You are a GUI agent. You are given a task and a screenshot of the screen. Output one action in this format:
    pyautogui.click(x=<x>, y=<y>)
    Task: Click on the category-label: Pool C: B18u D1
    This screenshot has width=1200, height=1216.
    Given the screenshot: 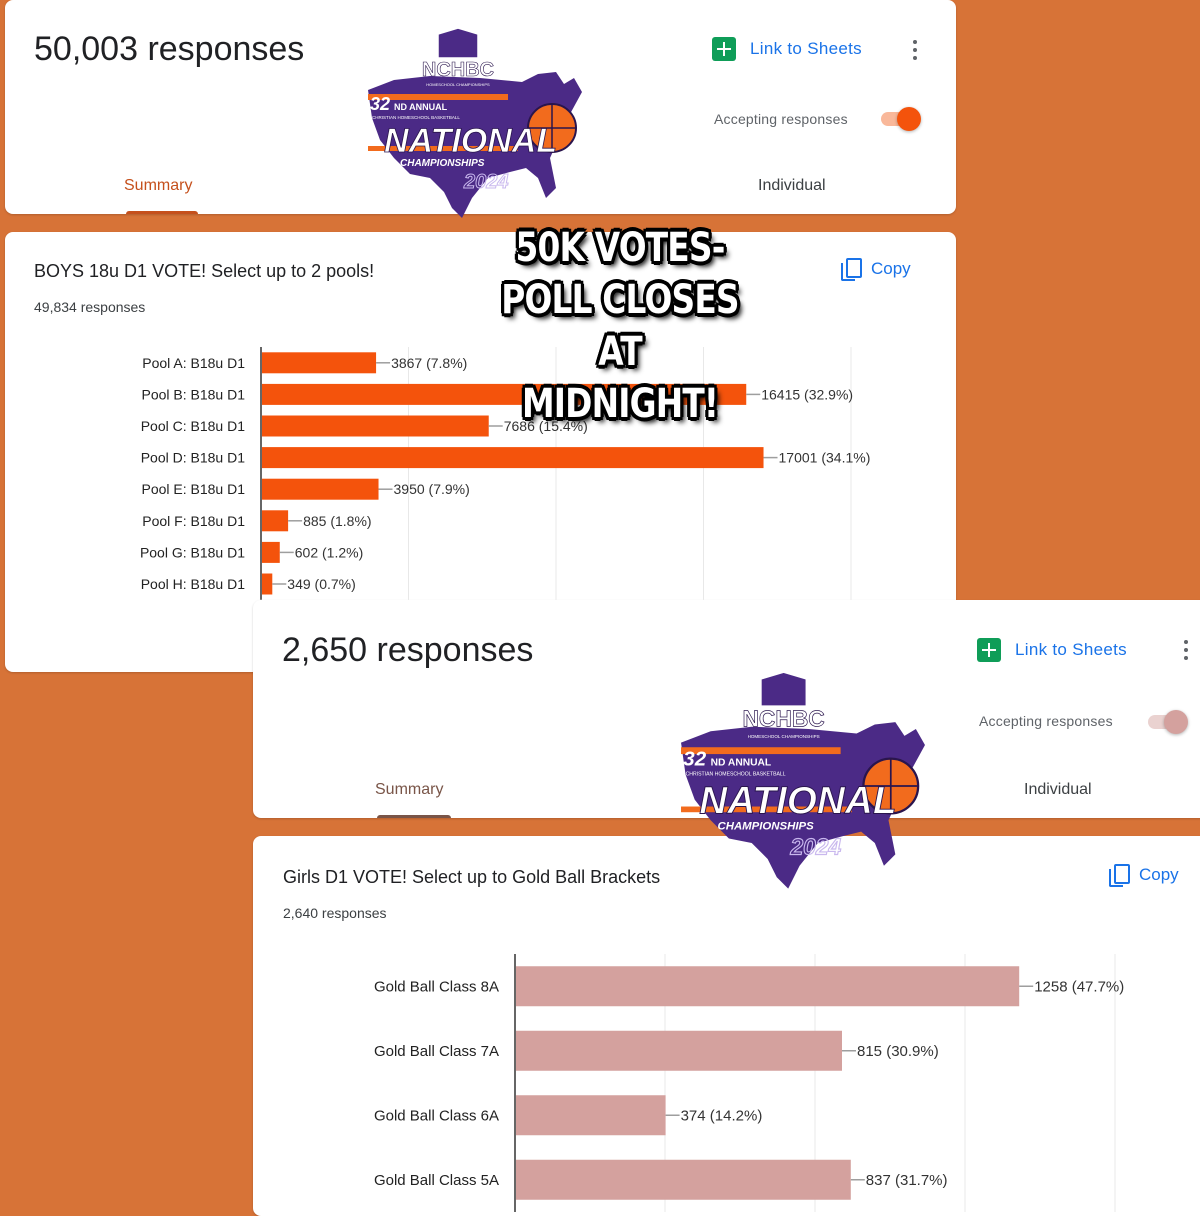 What is the action you would take?
    pyautogui.click(x=193, y=426)
    